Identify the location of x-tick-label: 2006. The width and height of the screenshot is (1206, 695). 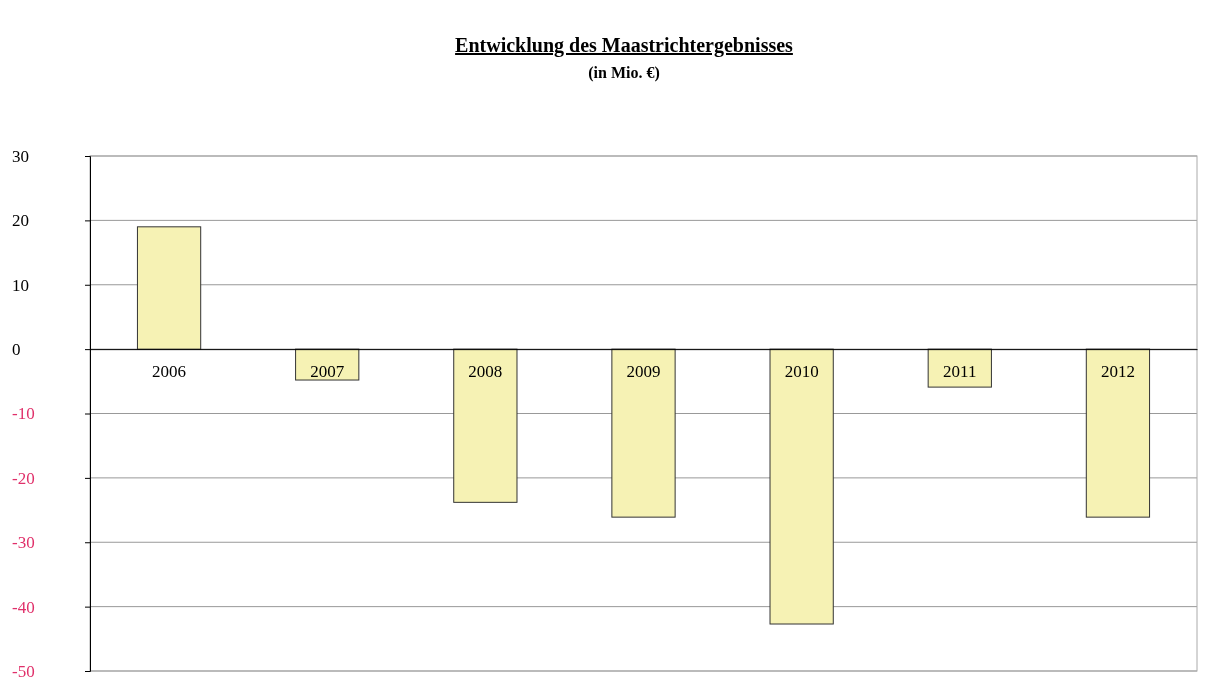
(169, 372).